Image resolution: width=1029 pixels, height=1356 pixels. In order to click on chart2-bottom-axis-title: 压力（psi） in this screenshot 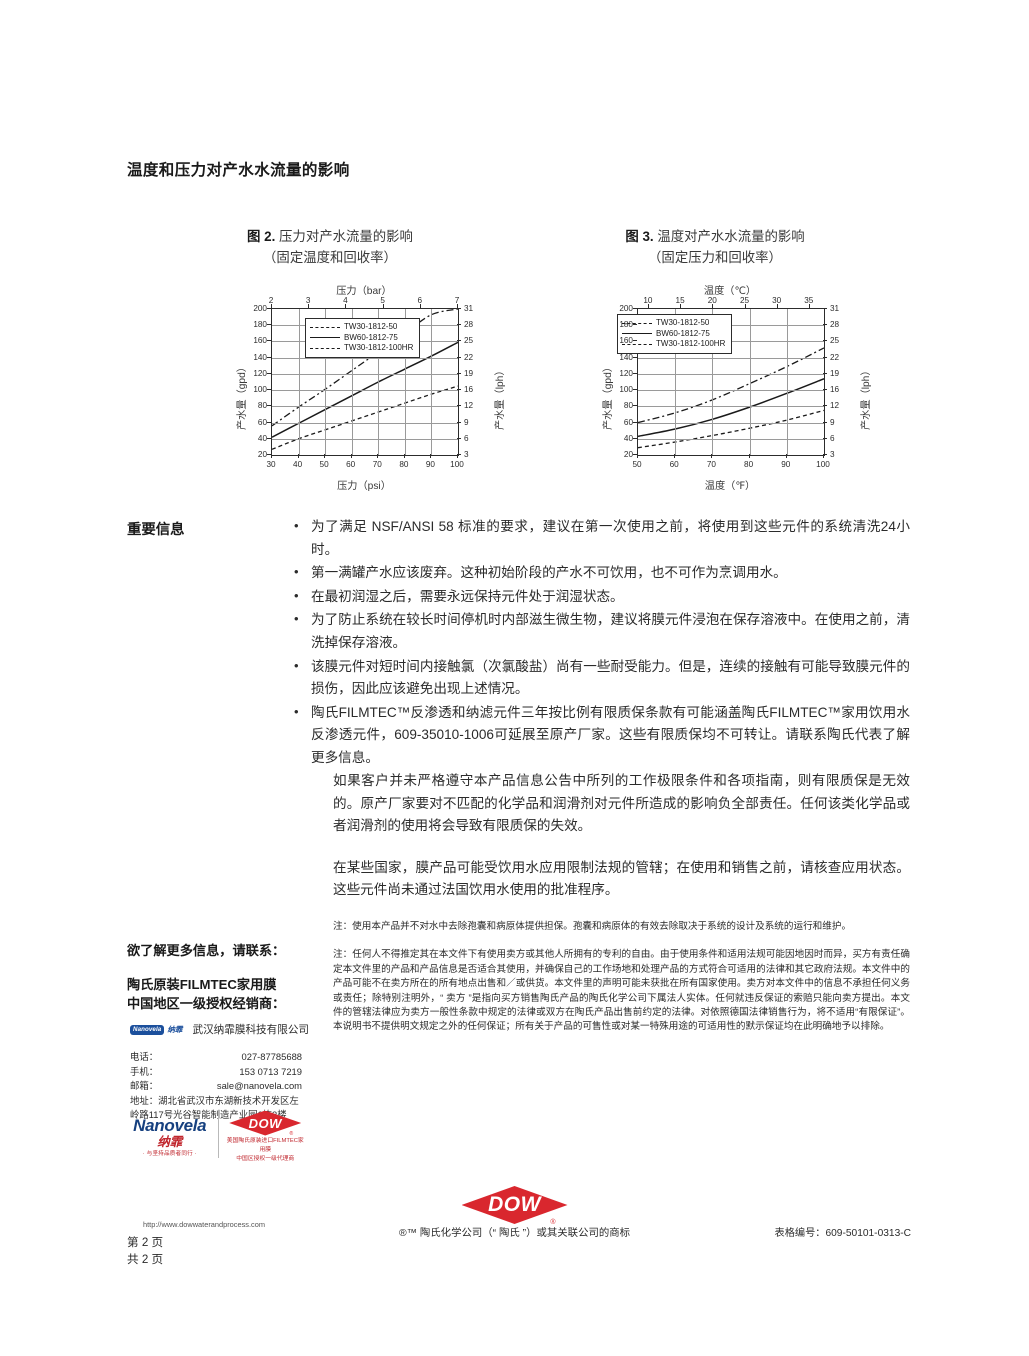, I will do `click(364, 486)`.